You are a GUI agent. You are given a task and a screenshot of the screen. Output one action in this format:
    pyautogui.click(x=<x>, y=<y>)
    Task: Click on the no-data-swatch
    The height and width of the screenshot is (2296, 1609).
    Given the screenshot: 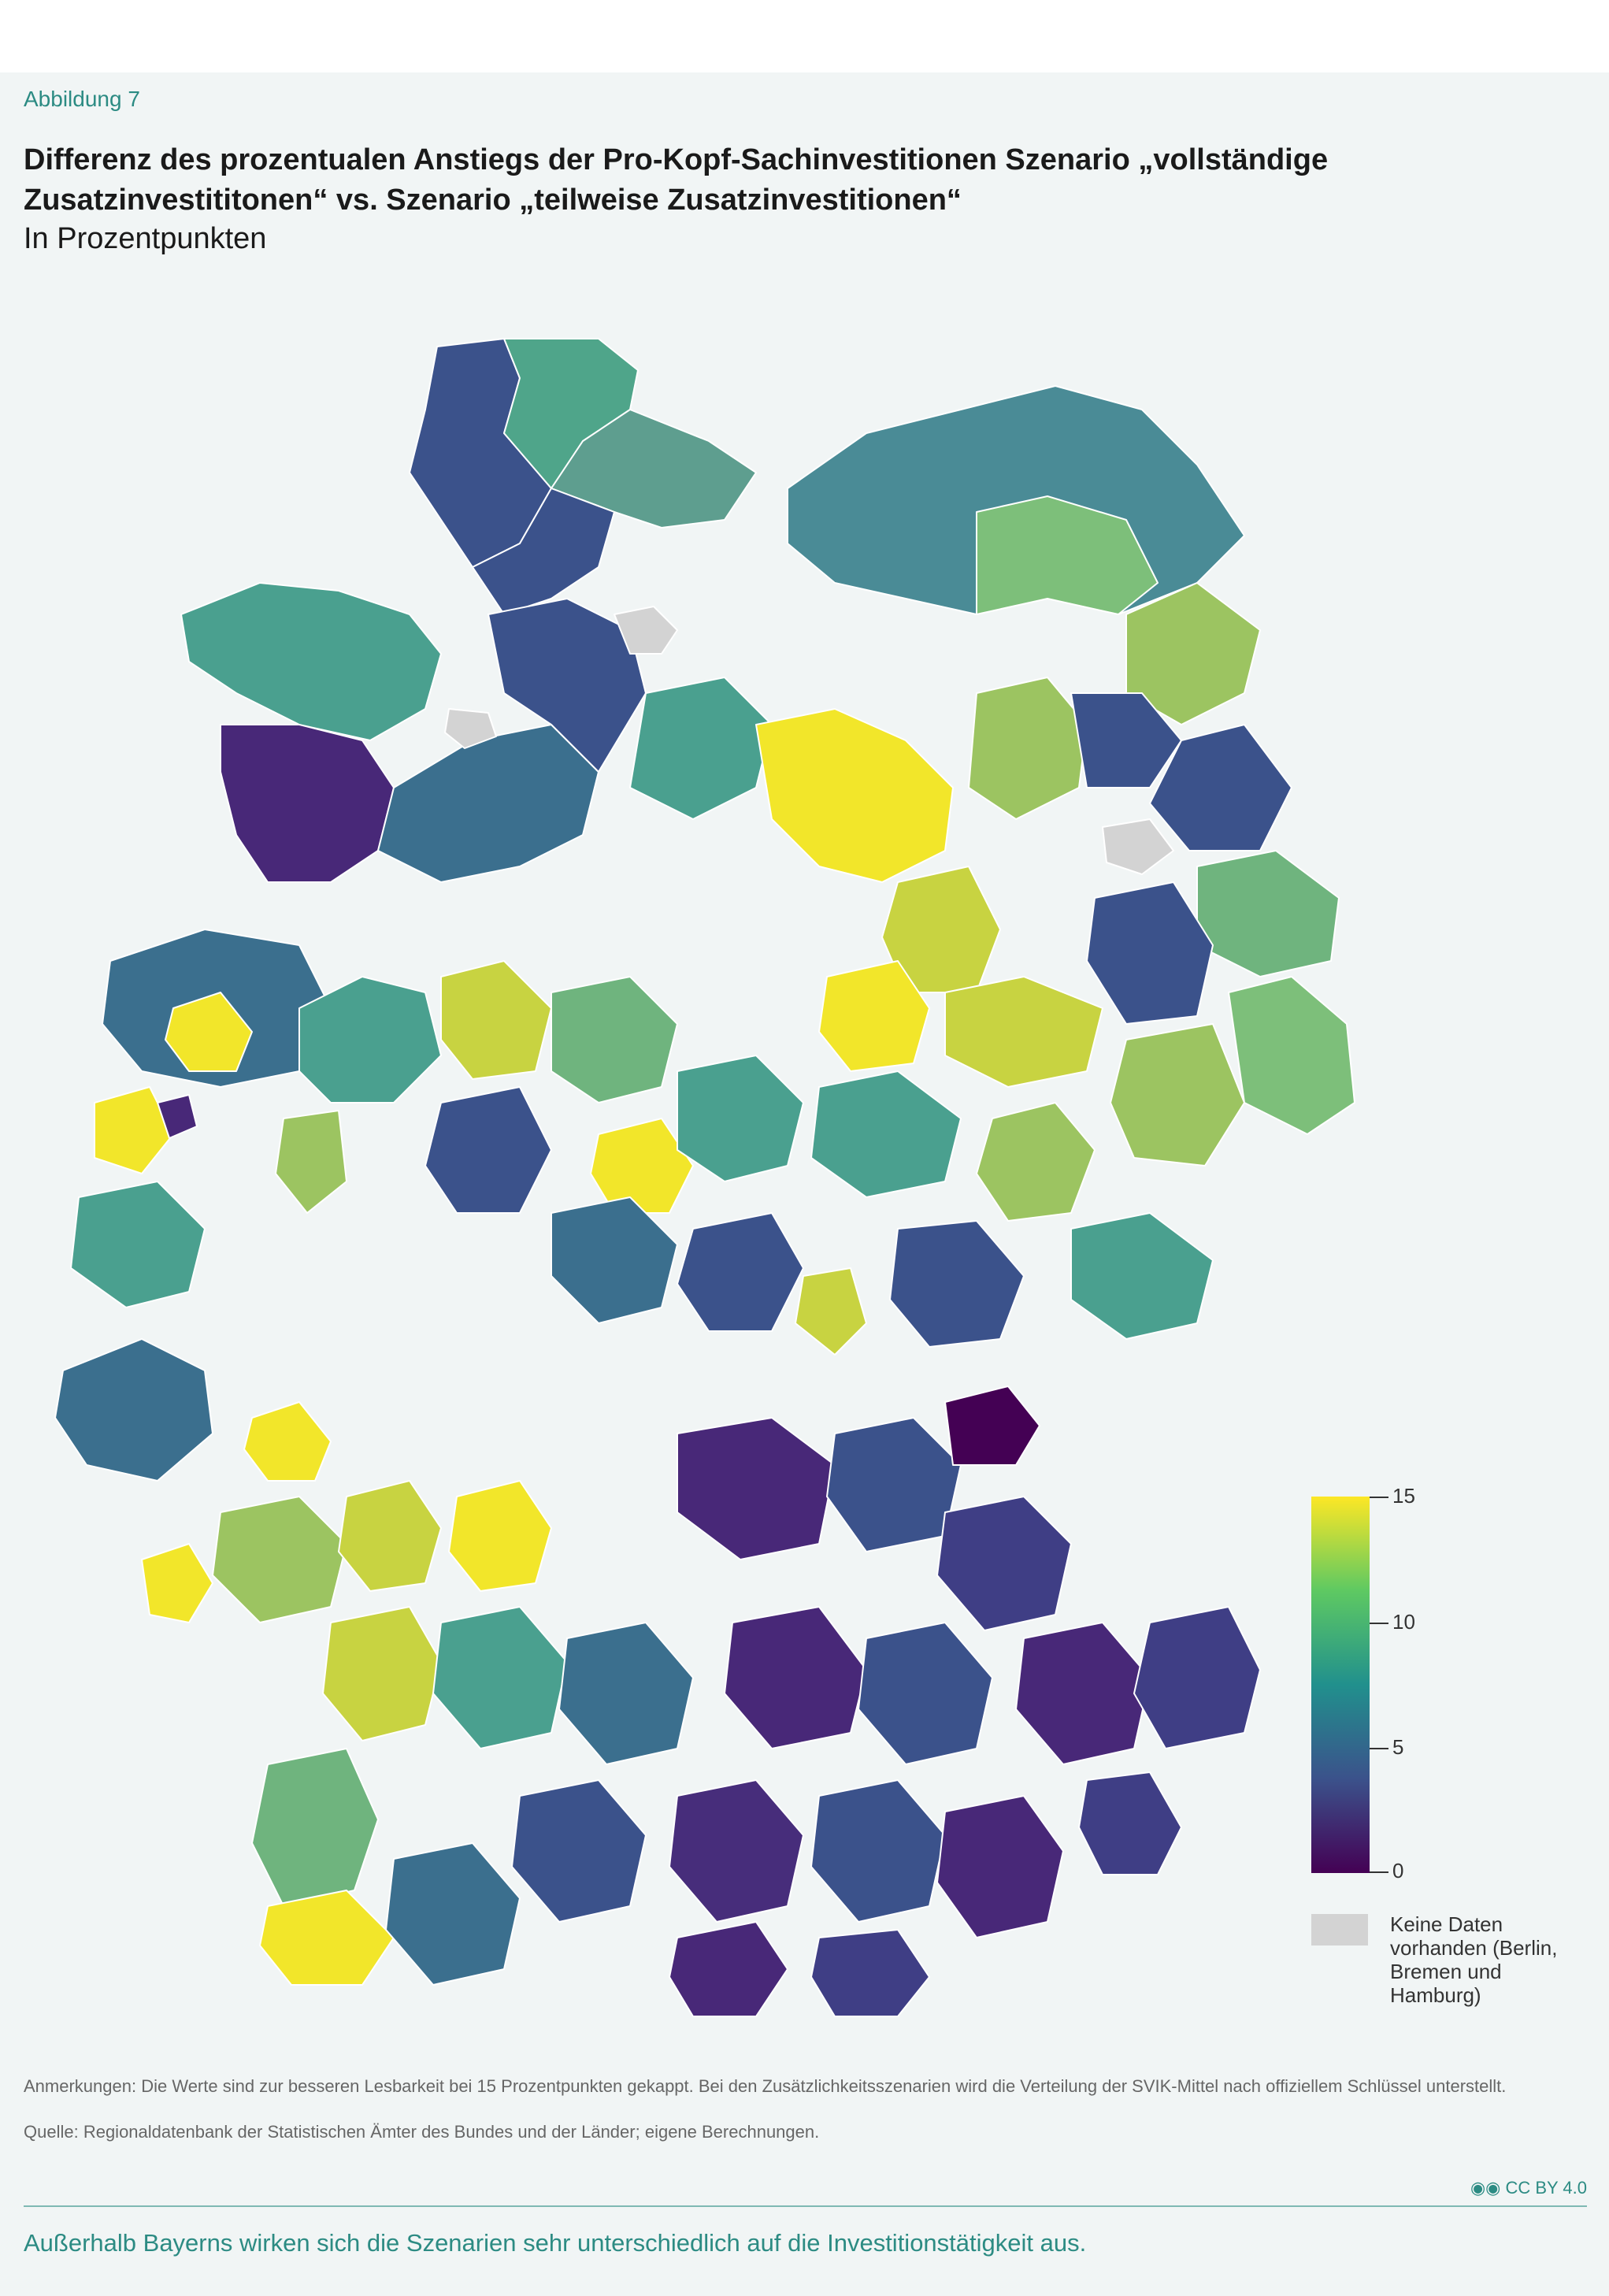 What is the action you would take?
    pyautogui.click(x=1339, y=1930)
    